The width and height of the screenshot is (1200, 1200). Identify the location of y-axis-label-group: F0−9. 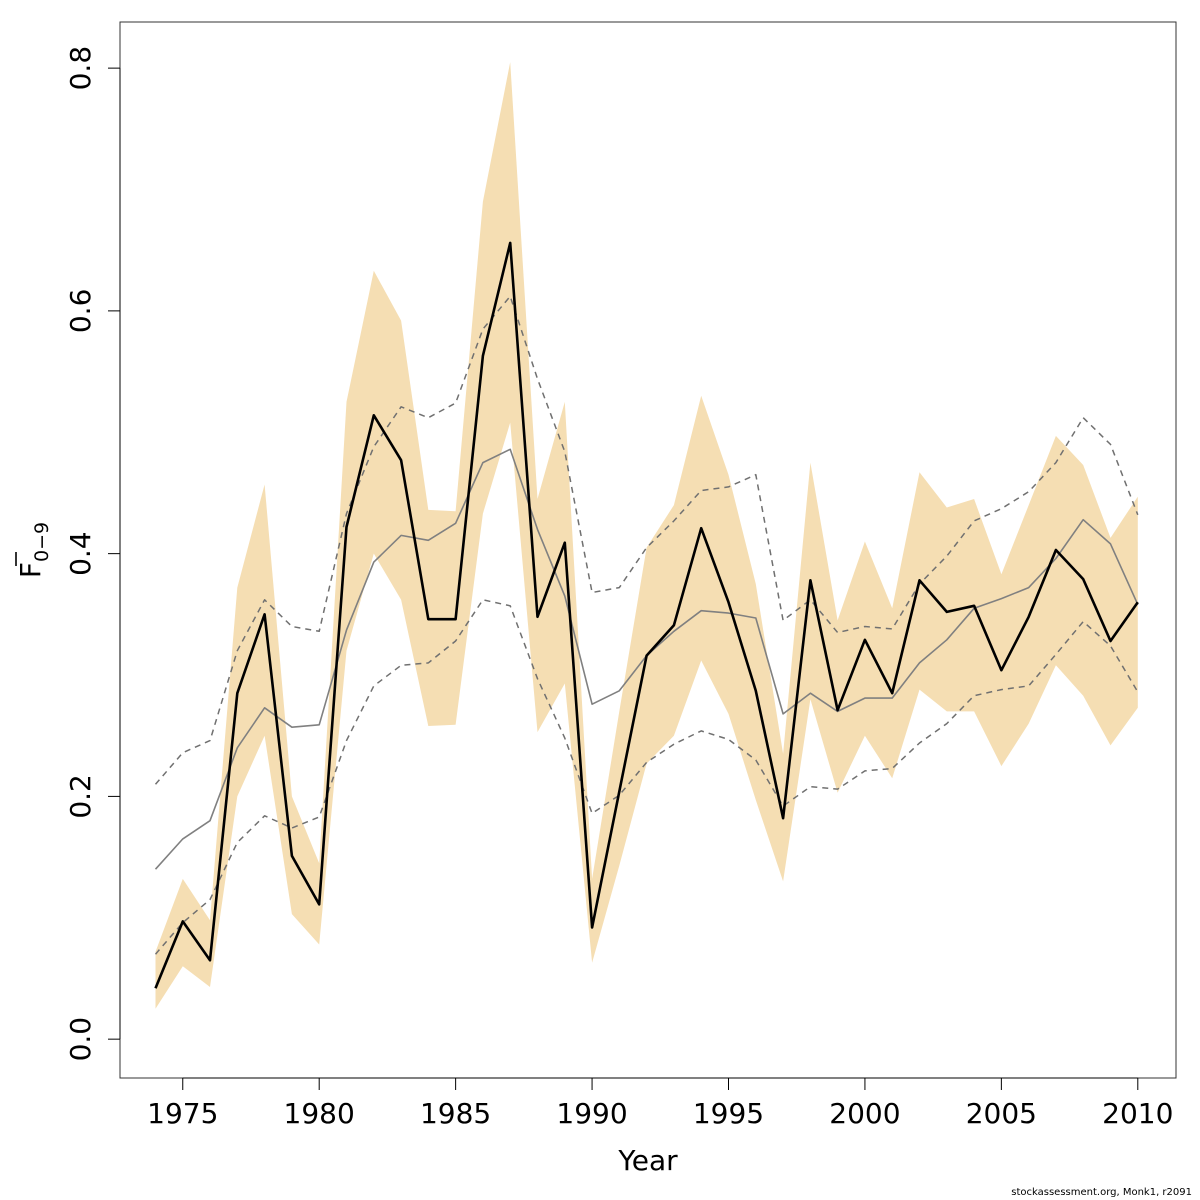
(33, 550).